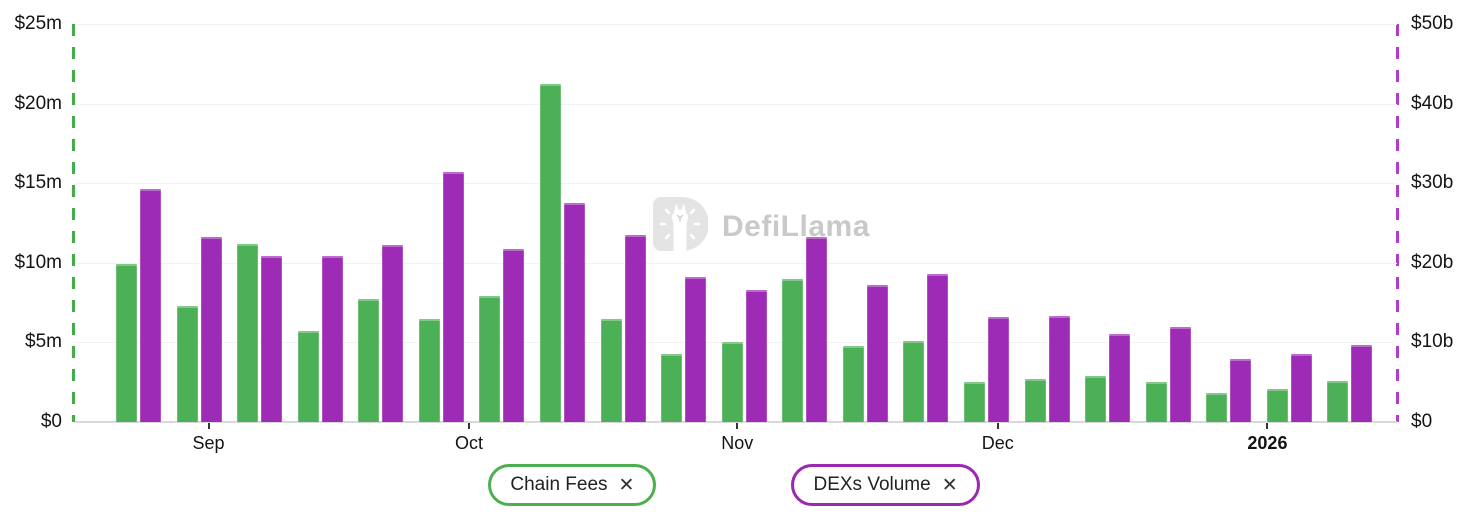 The width and height of the screenshot is (1468, 515). I want to click on right-axis-tick-label: $30b, so click(1432, 183).